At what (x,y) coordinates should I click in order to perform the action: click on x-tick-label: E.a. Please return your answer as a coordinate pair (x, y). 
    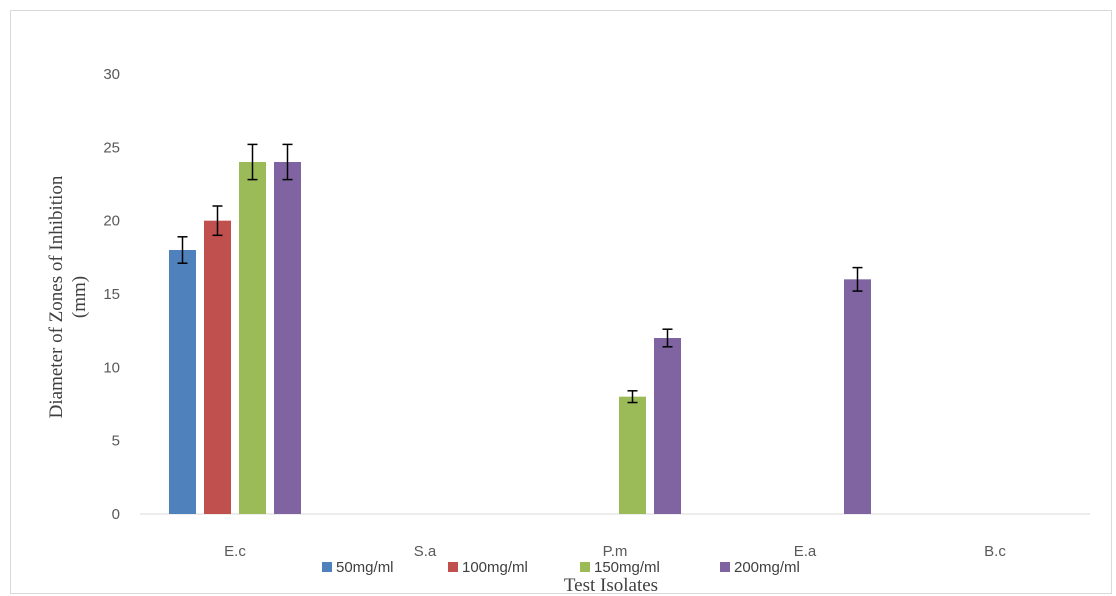
    Looking at the image, I should click on (805, 551).